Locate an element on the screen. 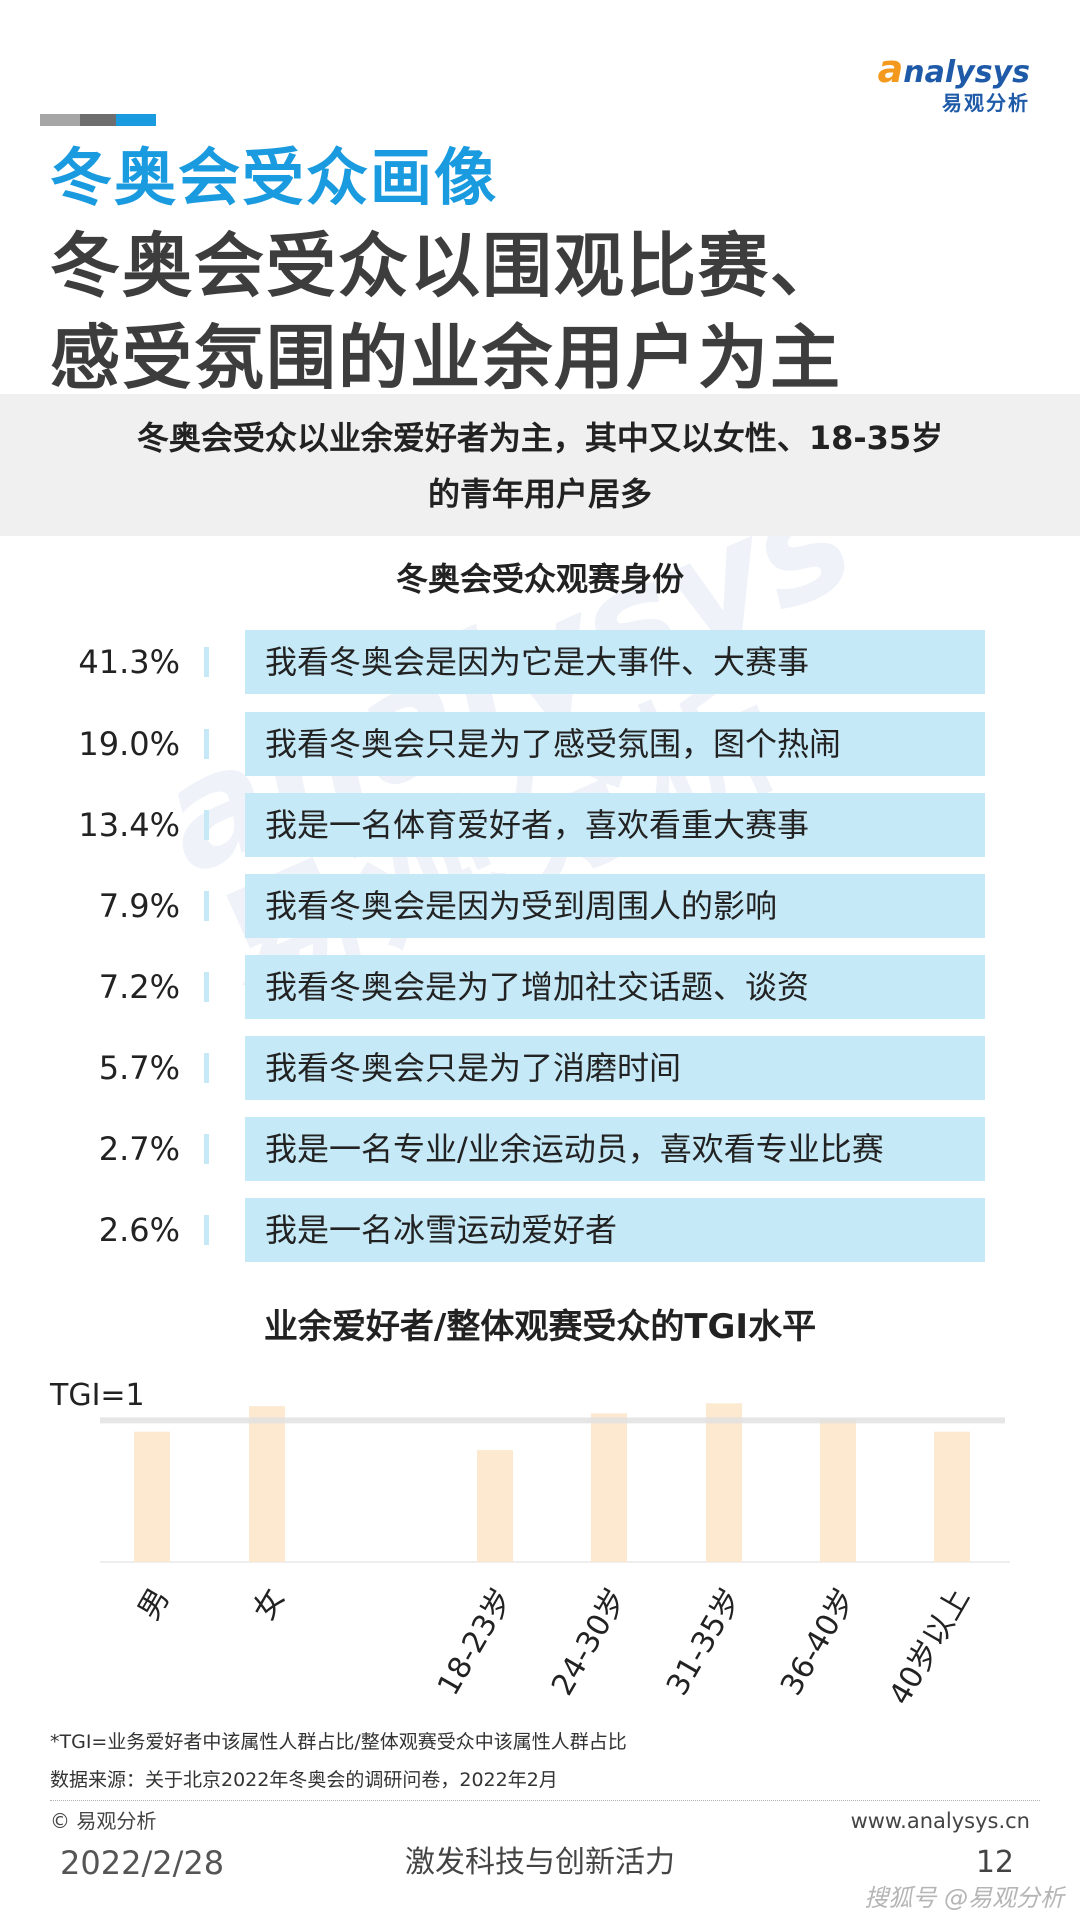 The height and width of the screenshot is (1920, 1080). identity-percent: 7.9% is located at coordinates (139, 906).